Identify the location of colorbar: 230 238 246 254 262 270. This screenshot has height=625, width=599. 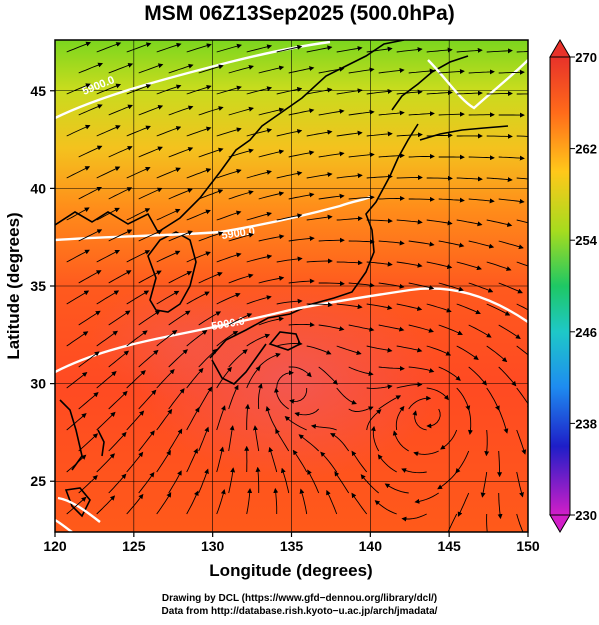
(573, 286).